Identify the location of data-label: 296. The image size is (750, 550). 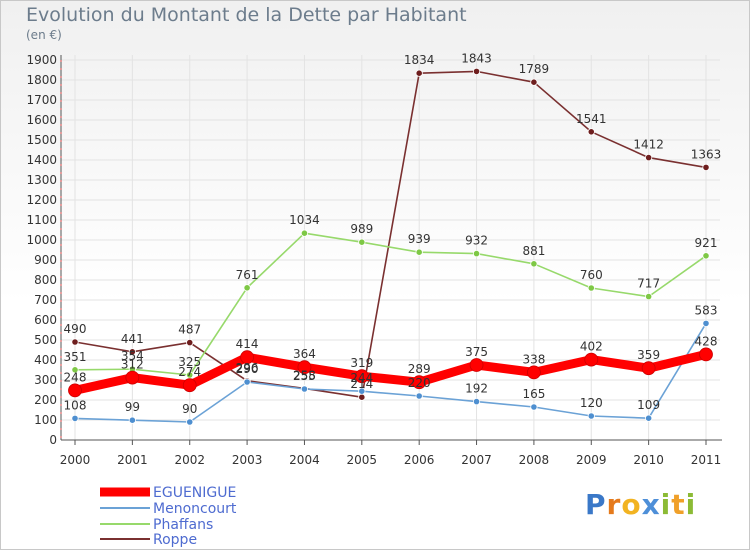
(247, 368).